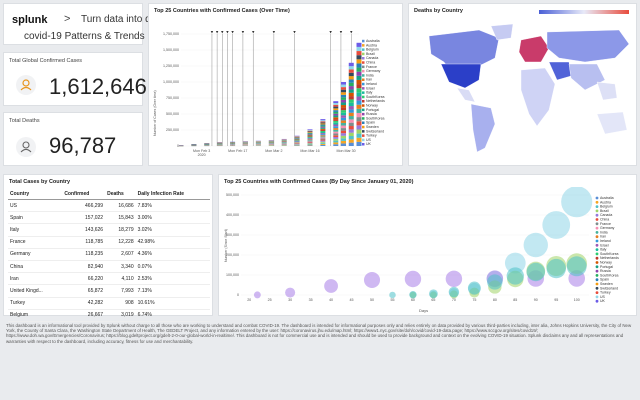 The image size is (640, 400). What do you see at coordinates (606, 263) in the screenshot?
I see `legend-item: Norway` at bounding box center [606, 263].